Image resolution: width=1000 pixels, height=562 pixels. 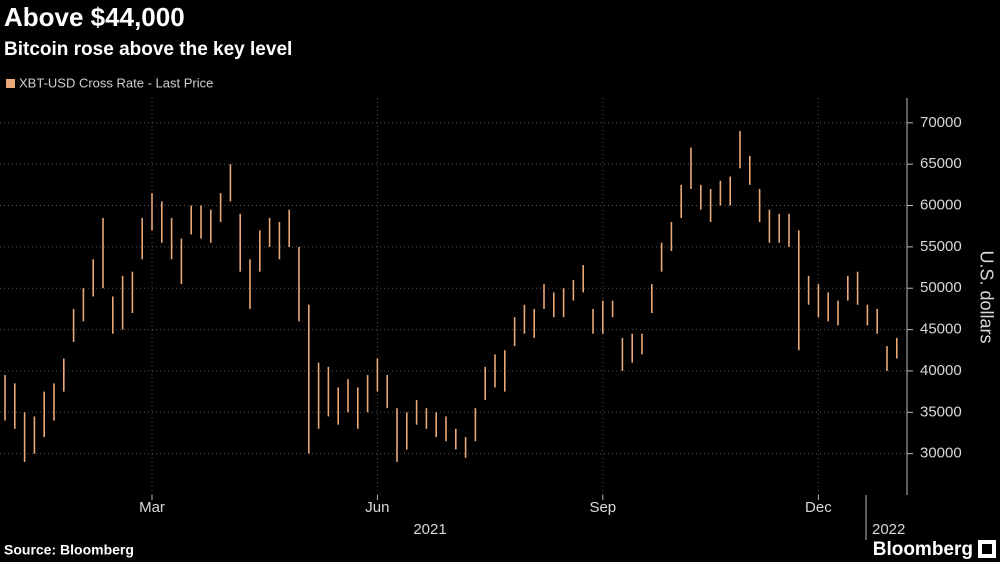 I want to click on y-tick-label: 35000, so click(x=941, y=411).